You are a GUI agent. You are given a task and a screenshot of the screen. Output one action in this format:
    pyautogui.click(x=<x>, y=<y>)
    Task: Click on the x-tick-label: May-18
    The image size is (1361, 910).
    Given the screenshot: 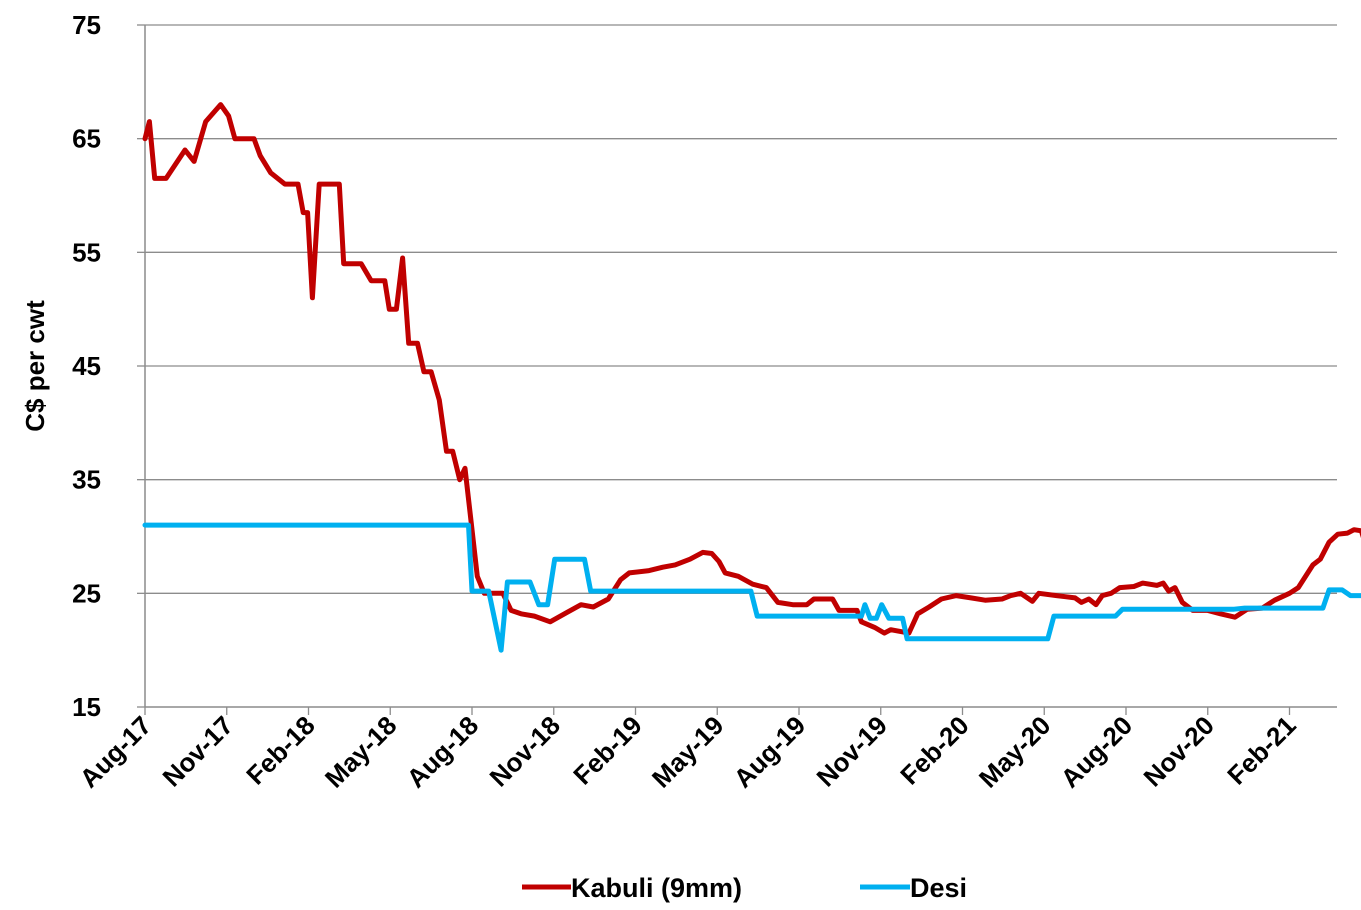 What is the action you would take?
    pyautogui.click(x=361, y=752)
    